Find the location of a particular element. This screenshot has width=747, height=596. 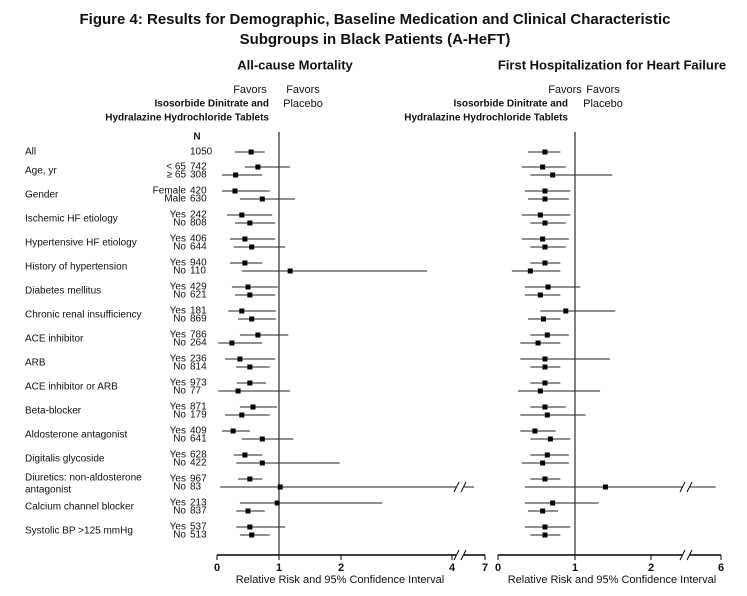

row-label: ARB is located at coordinates (35, 363).